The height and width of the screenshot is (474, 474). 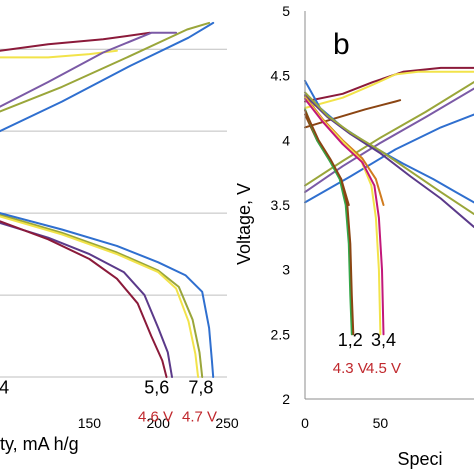 I want to click on panel-b-annotation-3: 4.3 V, so click(x=350, y=368).